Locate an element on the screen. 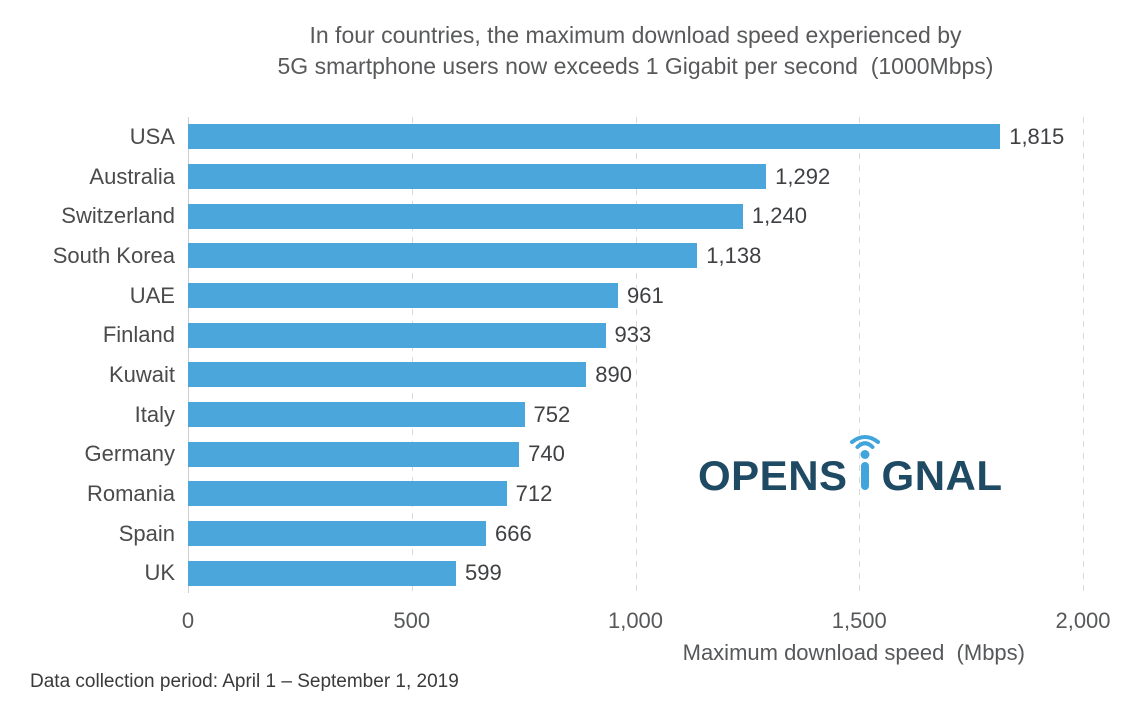 The height and width of the screenshot is (709, 1131). category-label: USA is located at coordinates (152, 136).